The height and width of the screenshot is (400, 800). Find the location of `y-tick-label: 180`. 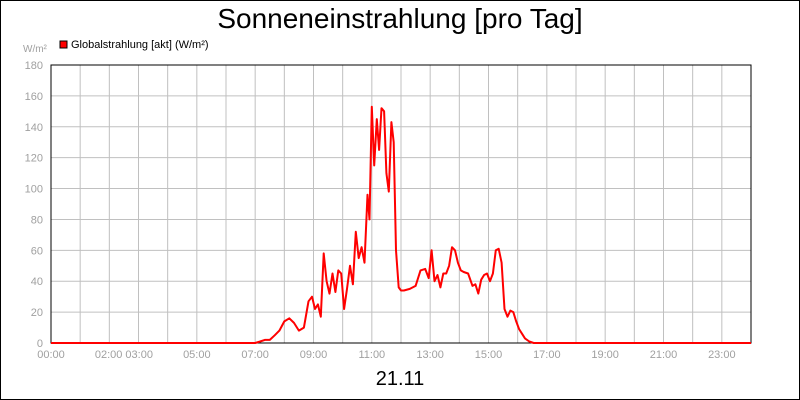

y-tick-label: 180 is located at coordinates (34, 66).